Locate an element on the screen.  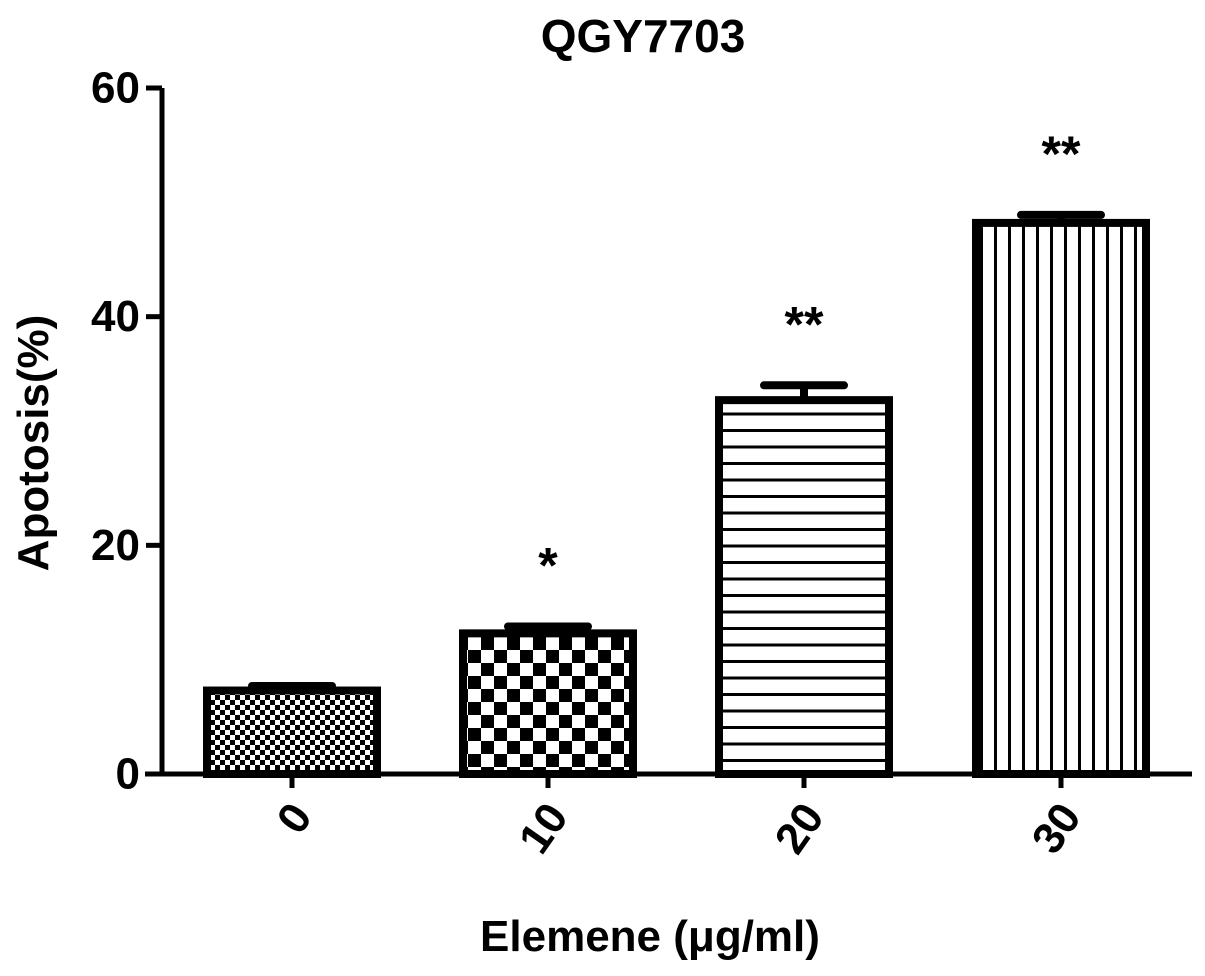
significance-marker-3: ** is located at coordinates (1061, 154).